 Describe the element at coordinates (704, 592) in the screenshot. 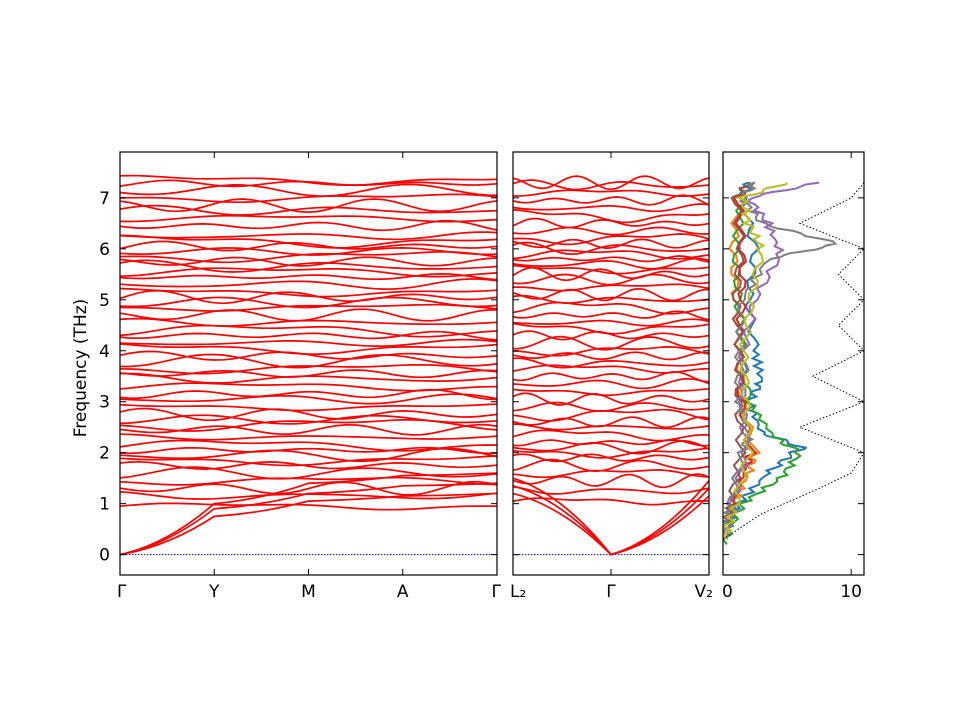

I see `x-tick-label: V₂` at that location.